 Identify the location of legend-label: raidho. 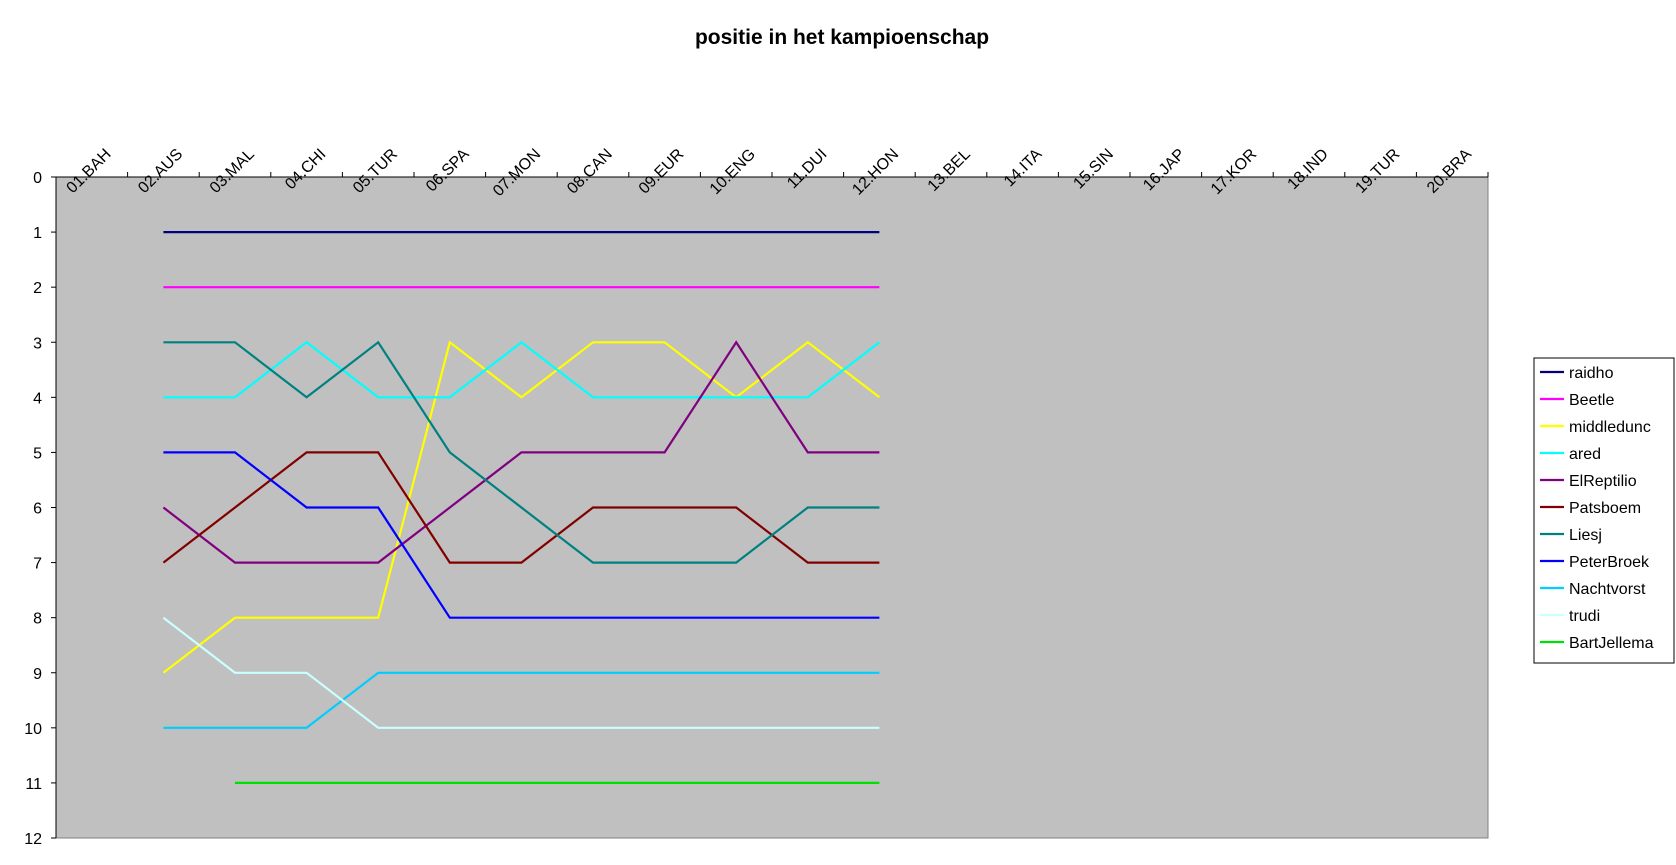
(1591, 373).